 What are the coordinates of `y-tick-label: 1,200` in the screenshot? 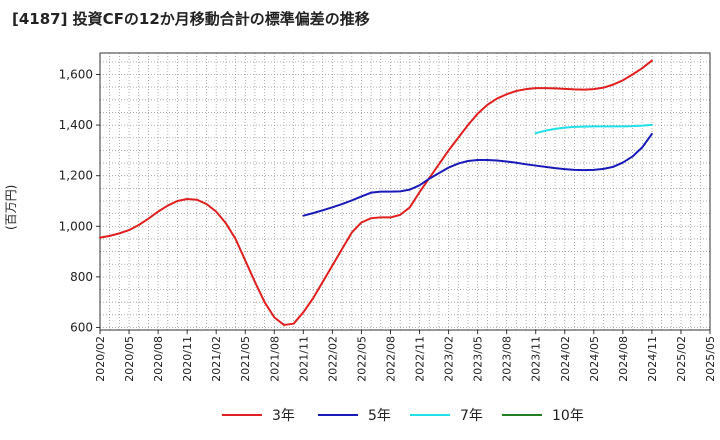 It's located at (76, 176).